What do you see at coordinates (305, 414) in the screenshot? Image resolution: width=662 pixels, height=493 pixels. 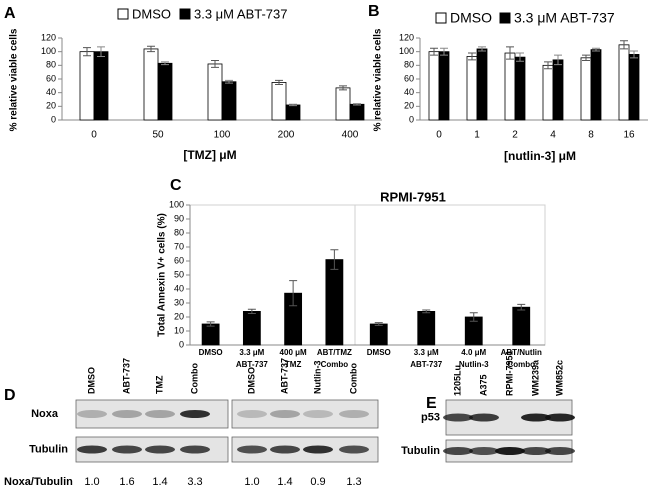 I see `blot-strip` at bounding box center [305, 414].